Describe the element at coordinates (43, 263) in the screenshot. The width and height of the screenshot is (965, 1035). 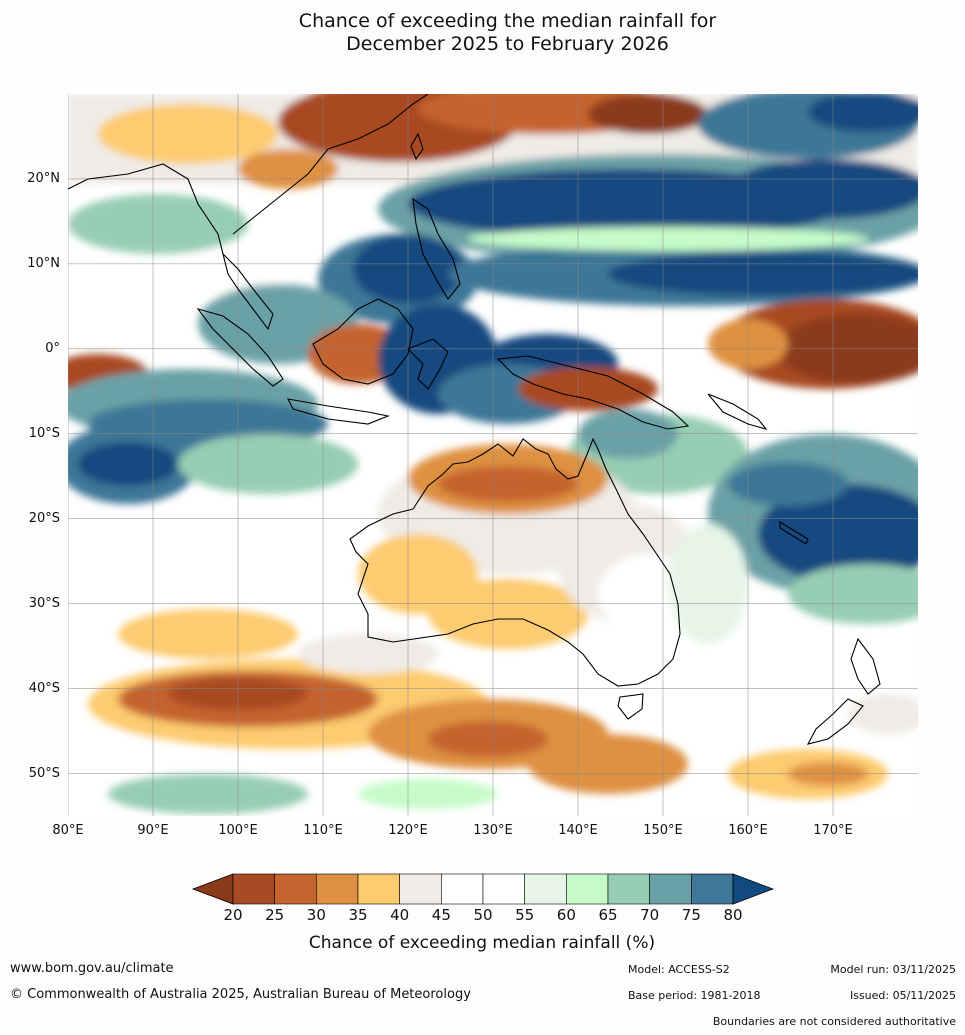
I see `lat-tick-label: 10°N` at that location.